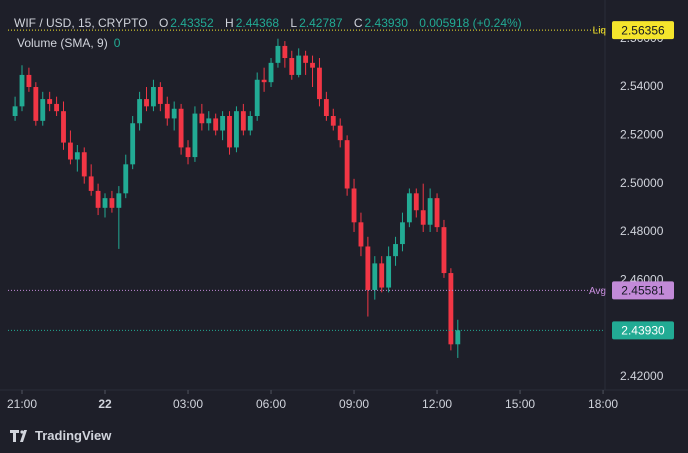  I want to click on x-tick-label: 18:00, so click(603, 404).